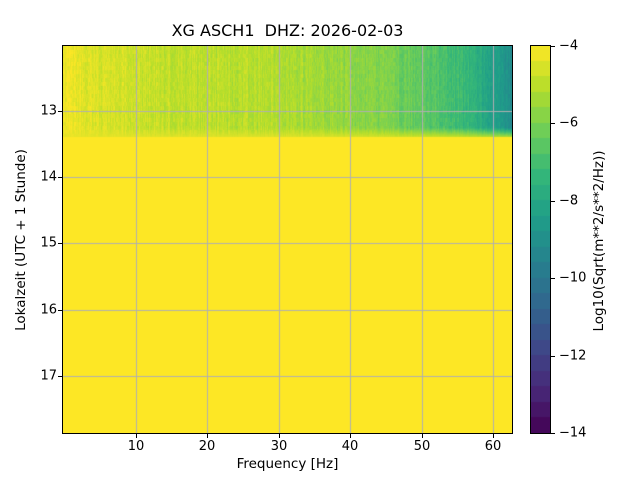 The image size is (640, 480). I want to click on colorbar-canvas, so click(540, 239).